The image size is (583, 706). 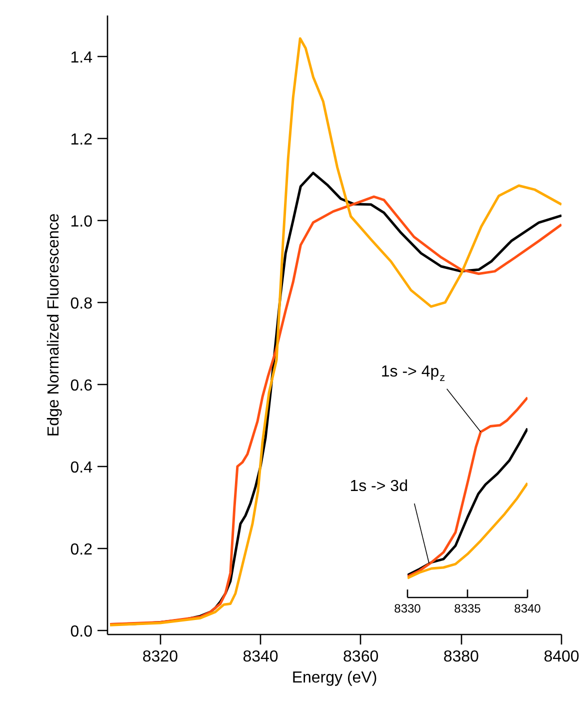 I want to click on y-tick-label: 0.2, so click(x=81, y=549).